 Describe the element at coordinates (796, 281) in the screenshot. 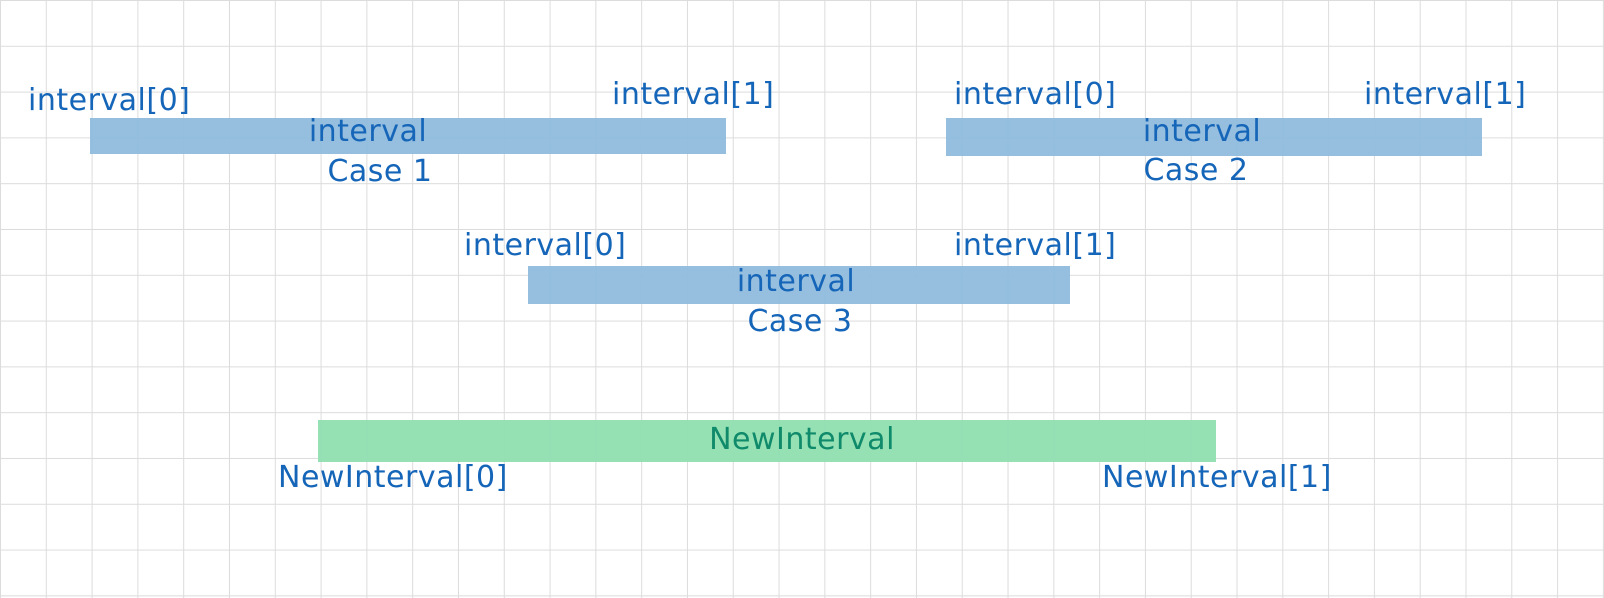

I see `case-3-bar-label: interval` at that location.